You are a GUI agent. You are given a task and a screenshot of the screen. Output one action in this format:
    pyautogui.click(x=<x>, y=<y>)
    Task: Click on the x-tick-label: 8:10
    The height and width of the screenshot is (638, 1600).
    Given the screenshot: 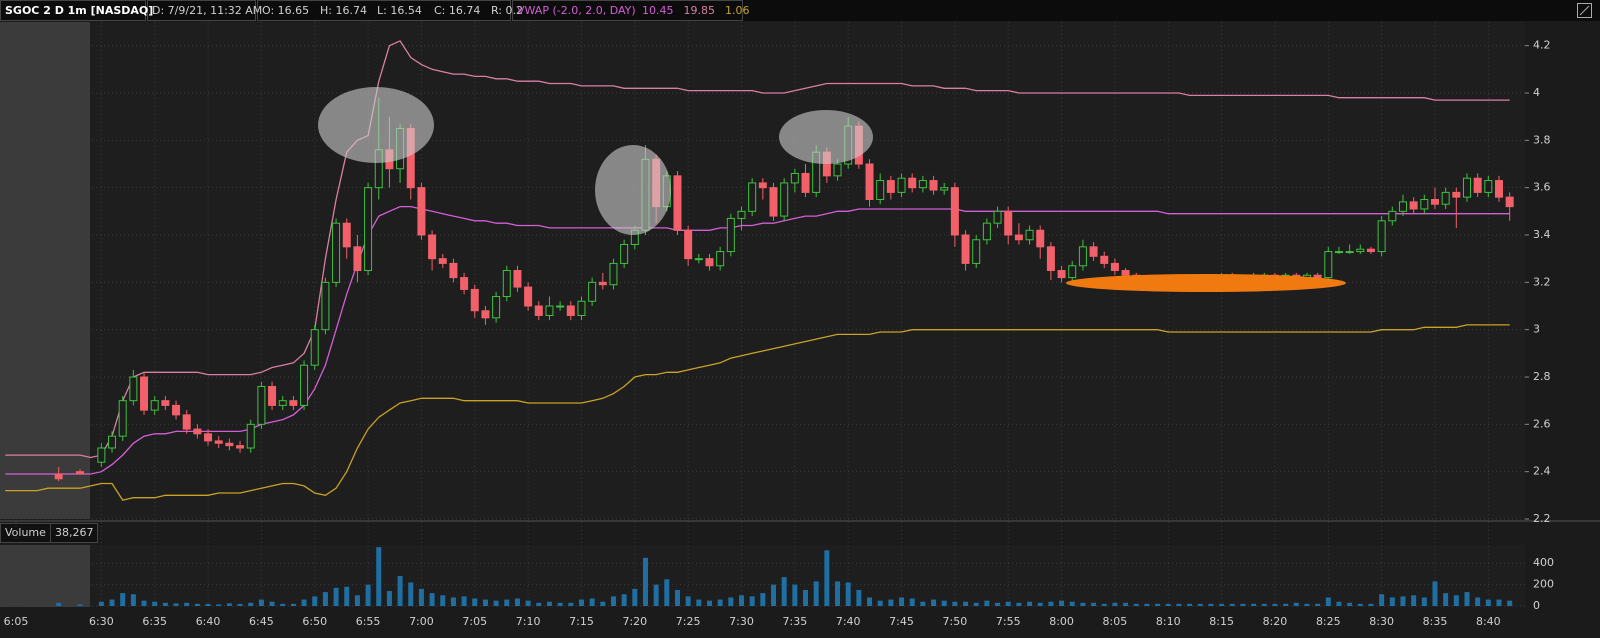 What is the action you would take?
    pyautogui.click(x=1168, y=621)
    